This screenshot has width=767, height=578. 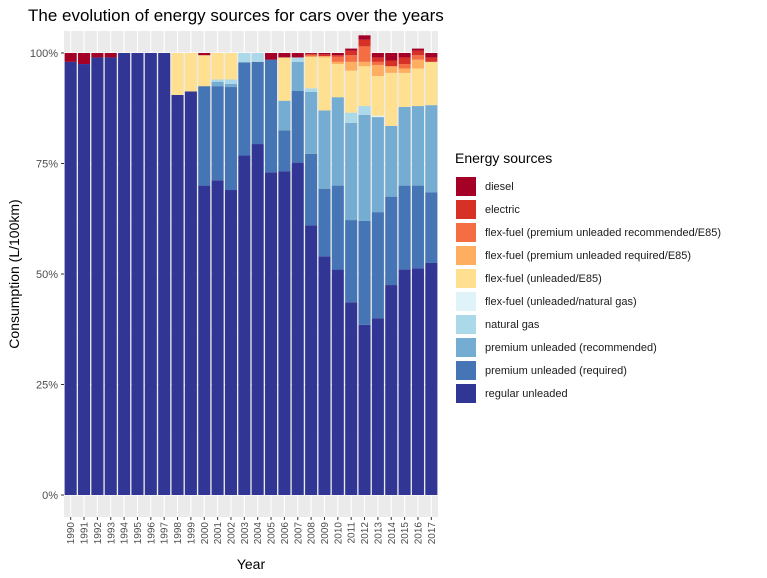 What do you see at coordinates (364, 64) in the screenshot?
I see `bar-segment-flex-fuel-premium-unleaded-required-e85--2012` at bounding box center [364, 64].